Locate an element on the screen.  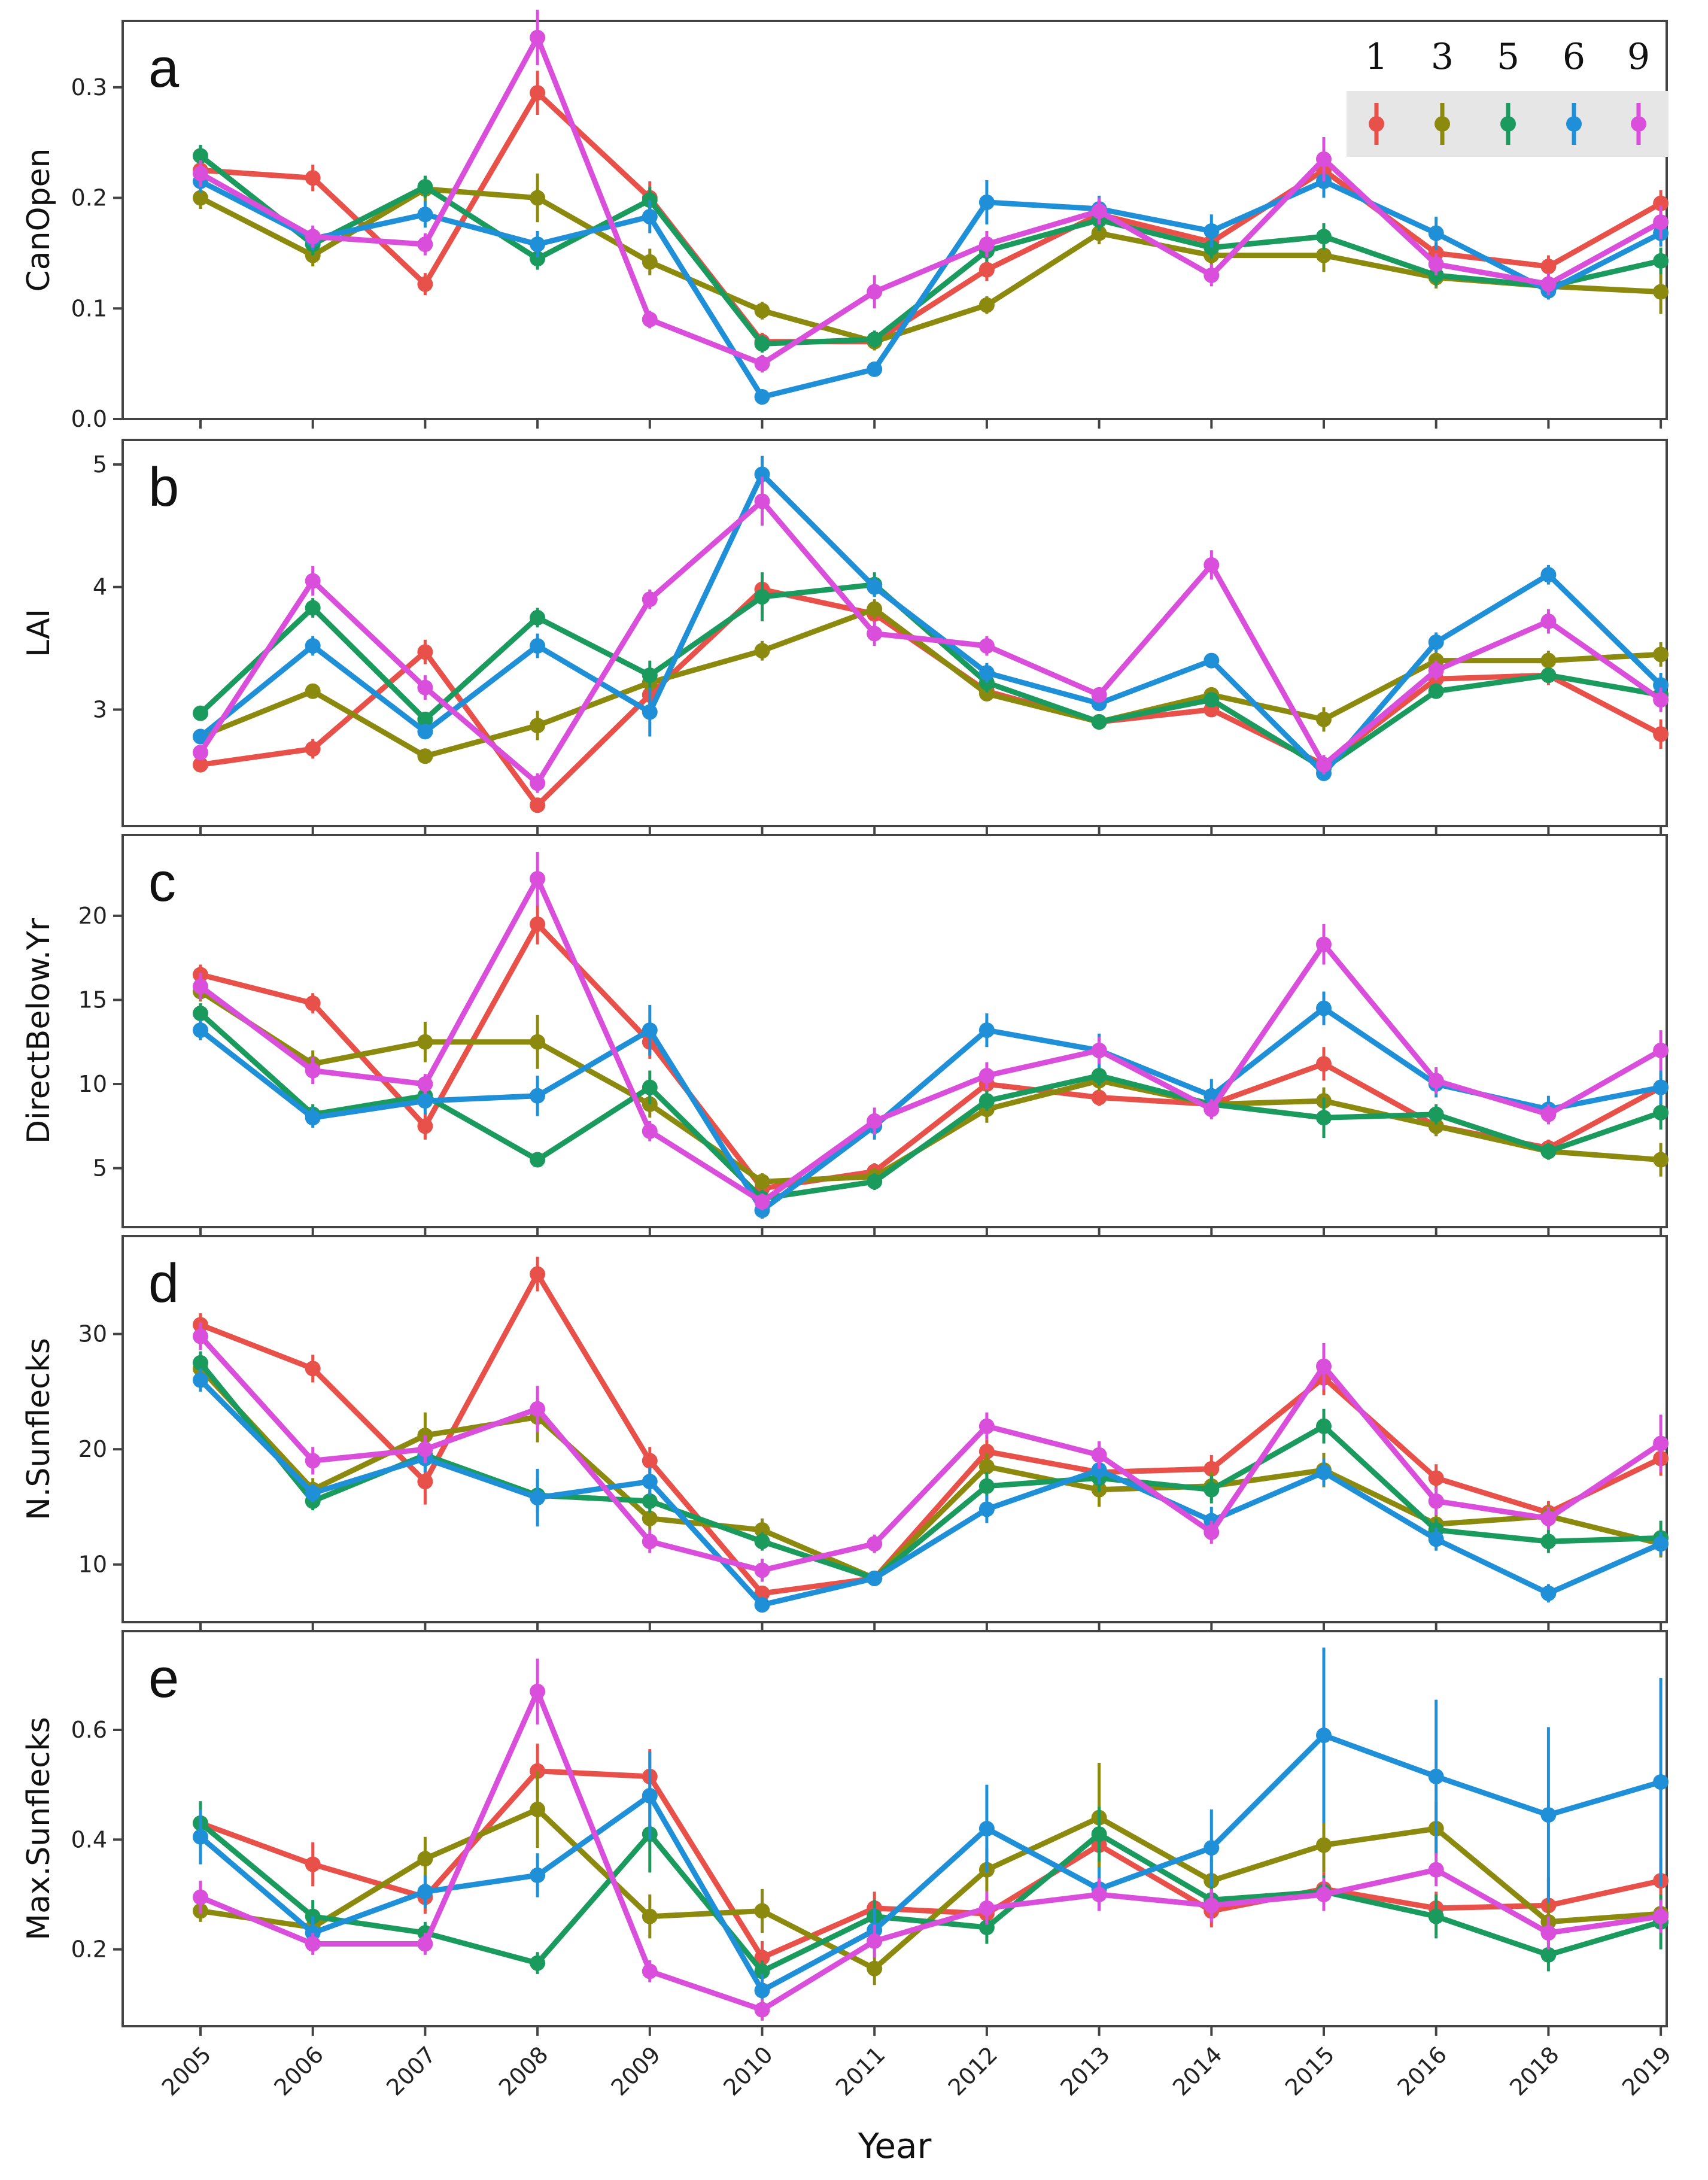
x-tick-label: 2010 is located at coordinates (748, 2071).